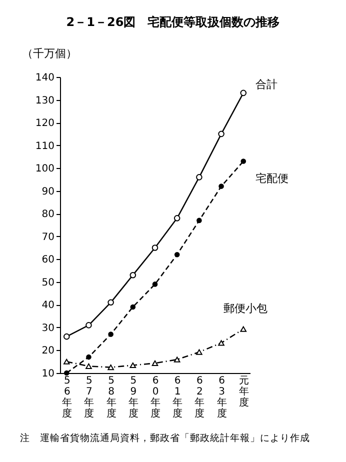  What do you see at coordinates (266, 84) in the screenshot?
I see `series-label: 合計` at bounding box center [266, 84].